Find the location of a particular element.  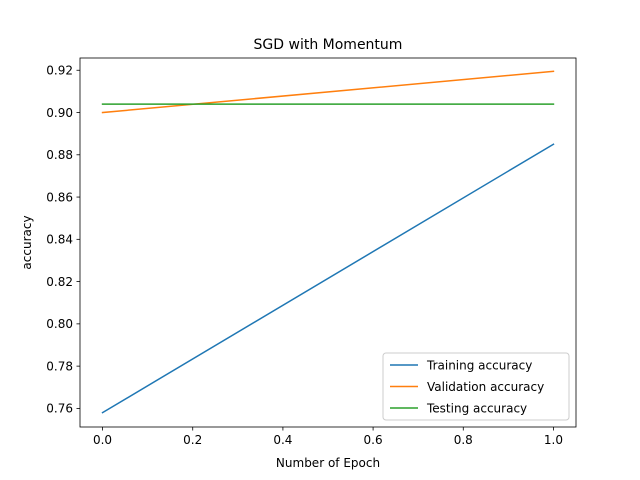

legend-label-2: Validation accuracy is located at coordinates (485, 387).